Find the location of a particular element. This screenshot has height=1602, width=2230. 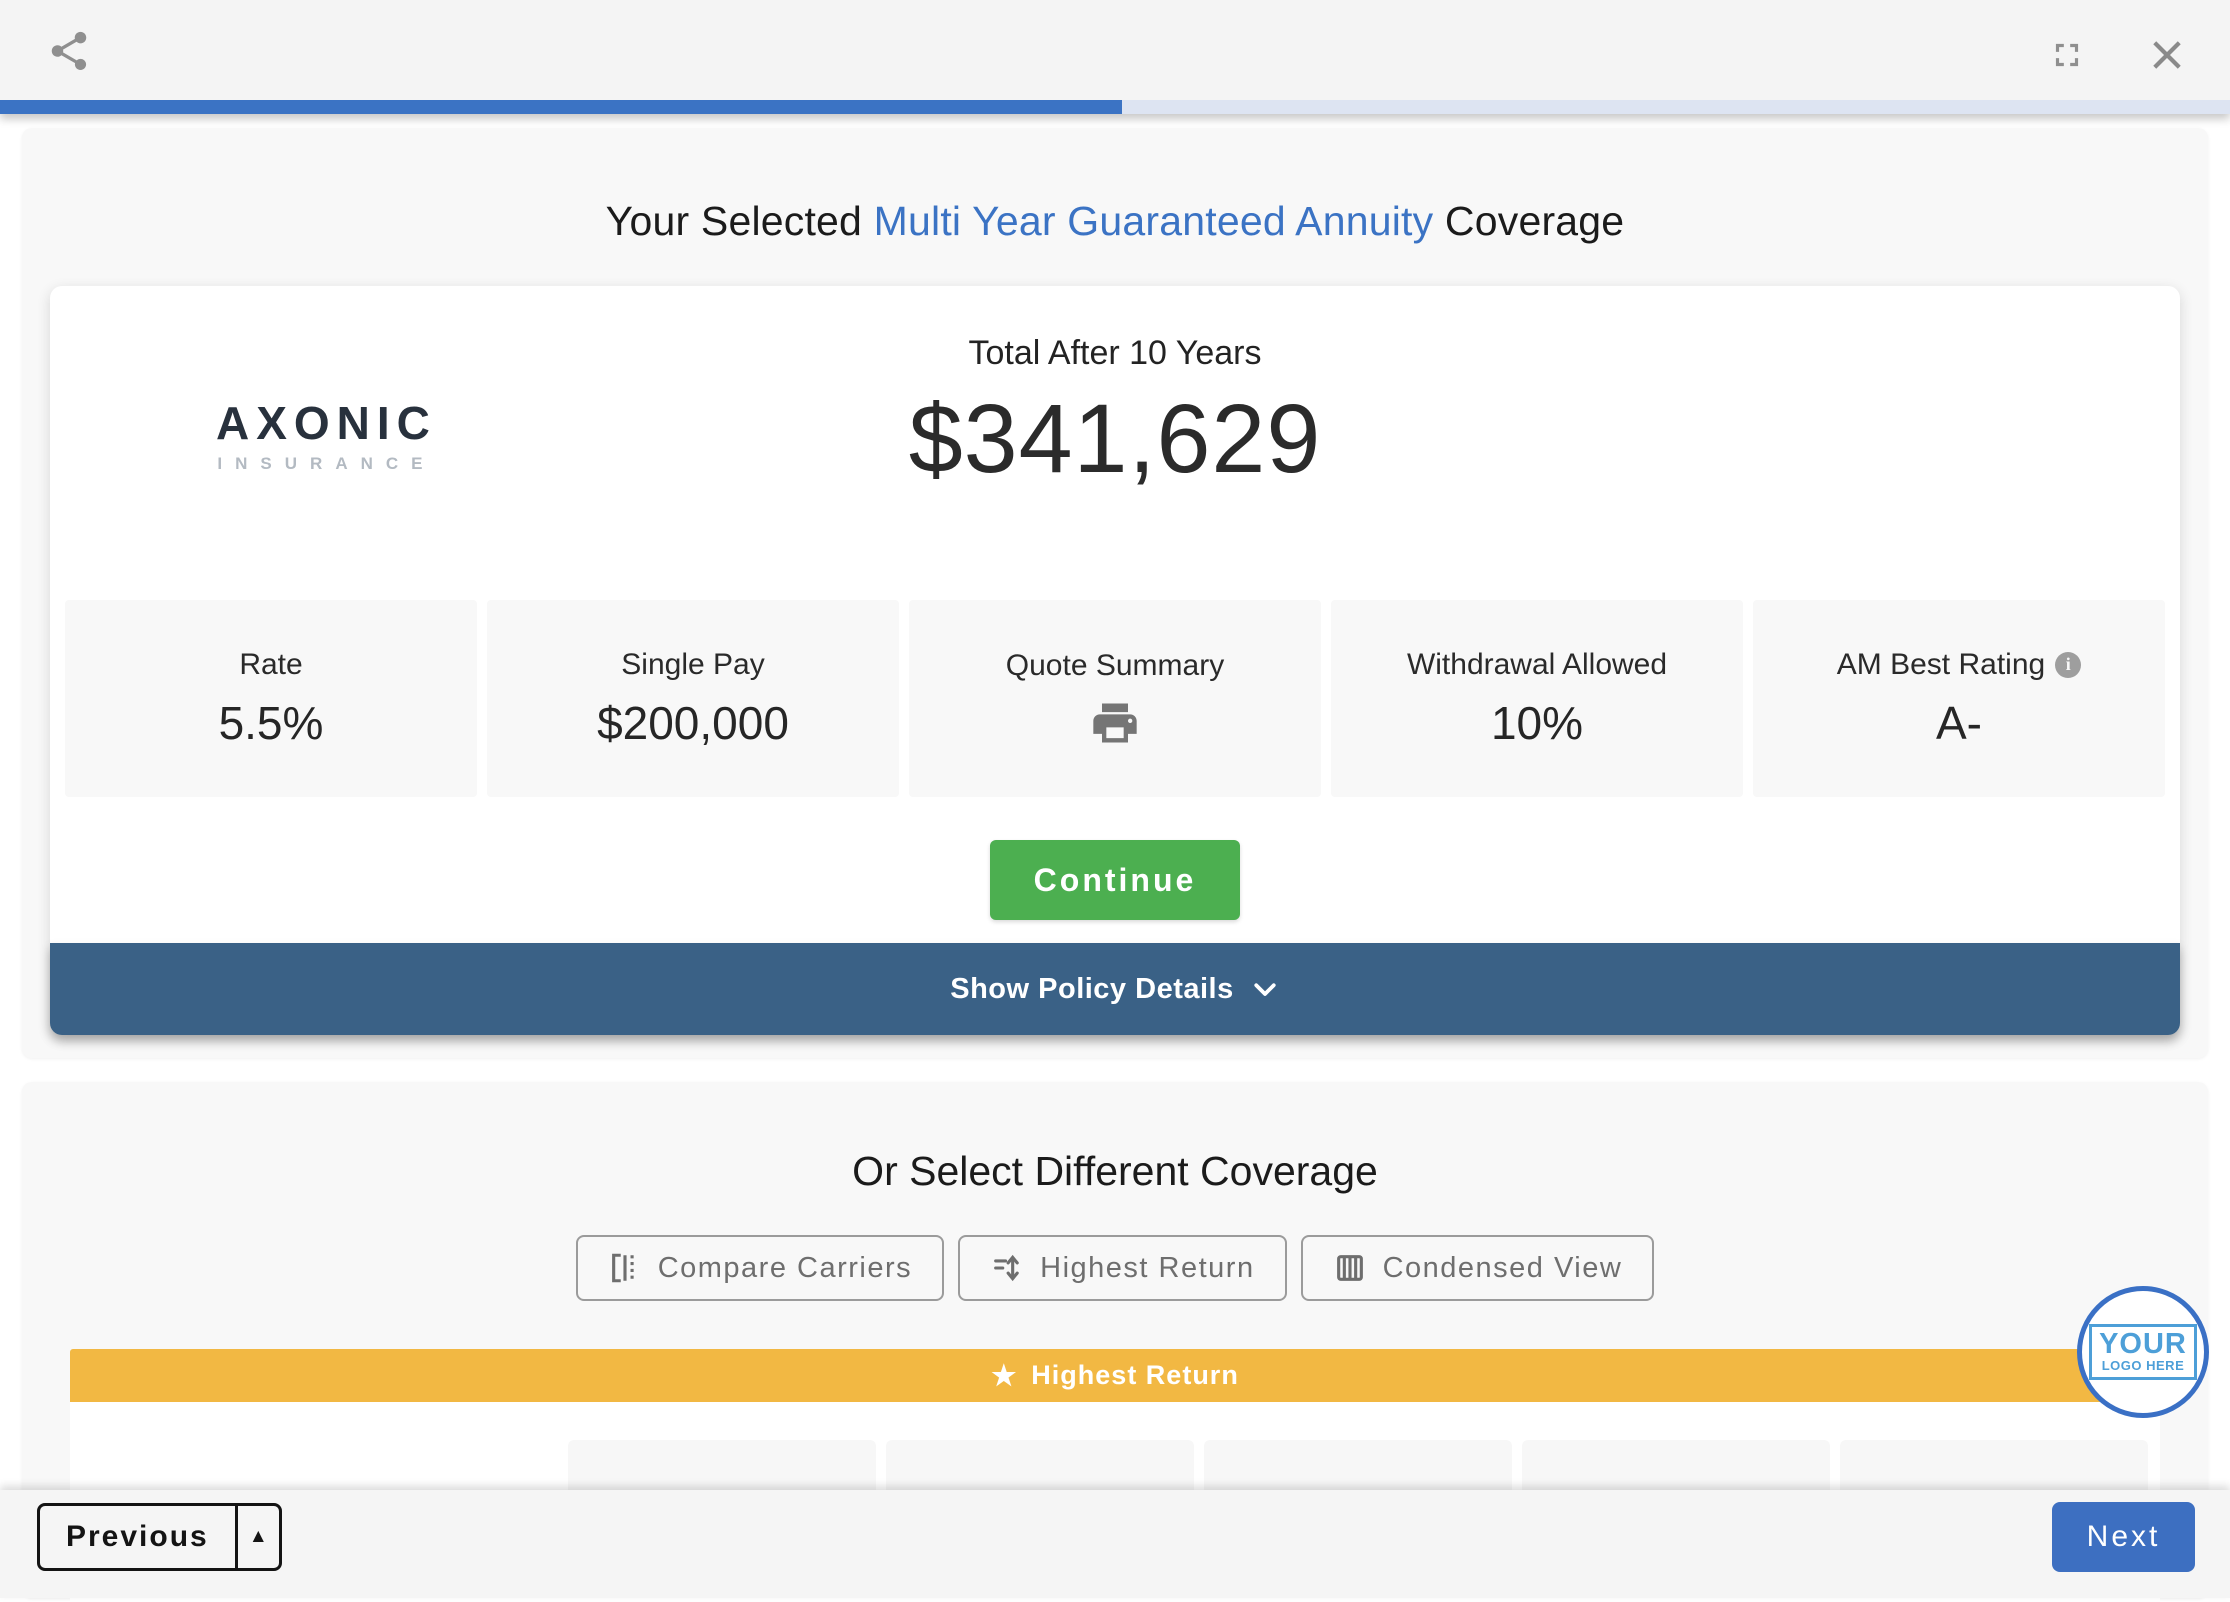

top-toolbar is located at coordinates (1115, 50).